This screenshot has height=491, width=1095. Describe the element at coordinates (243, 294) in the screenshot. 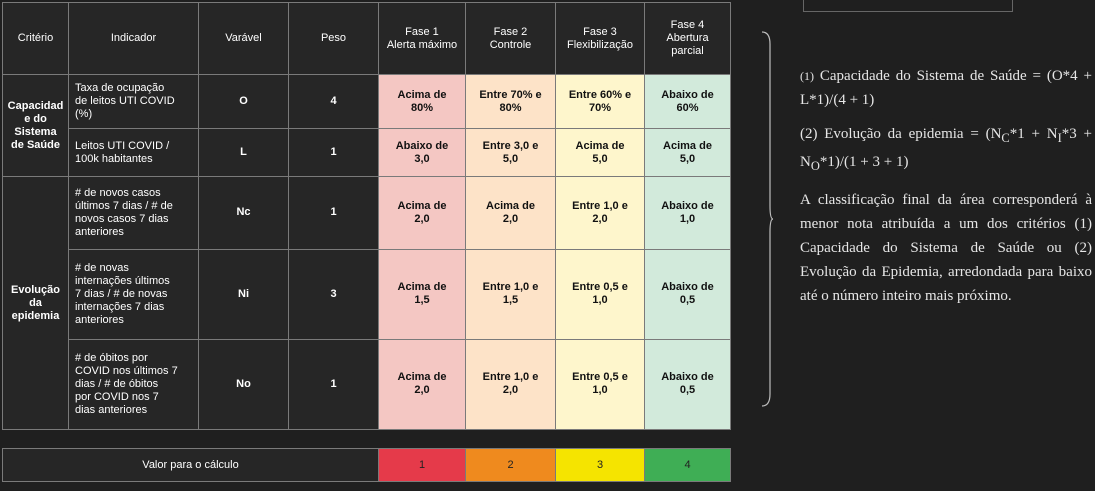

I see `variavel-cell: Ni` at that location.